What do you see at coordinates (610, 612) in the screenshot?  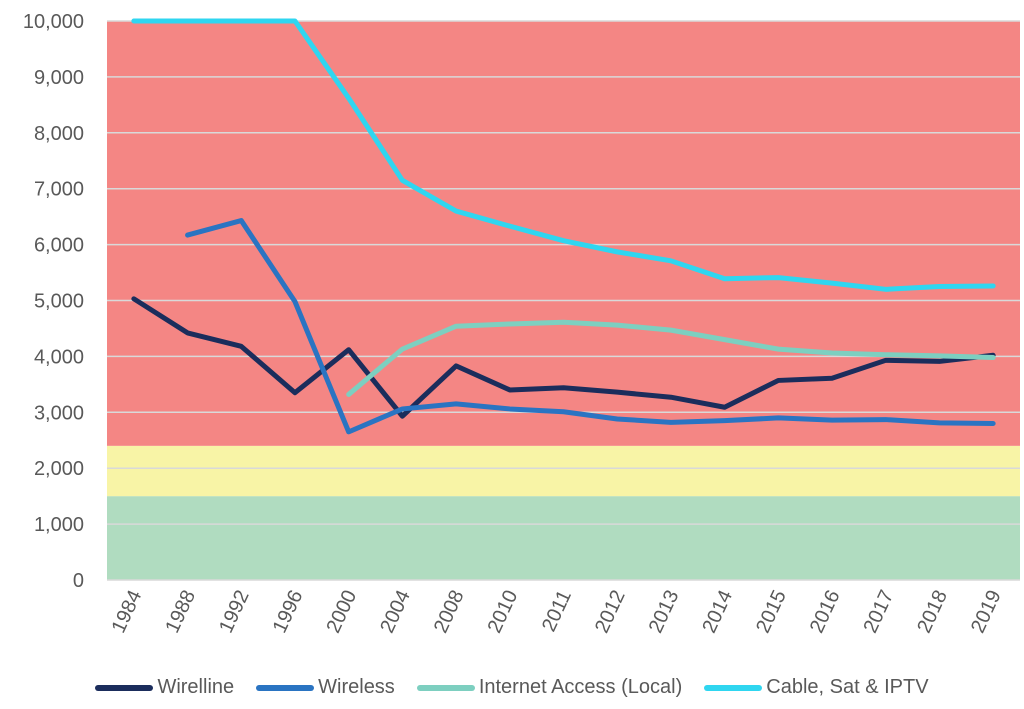 I see `x-tick-label: 2012` at bounding box center [610, 612].